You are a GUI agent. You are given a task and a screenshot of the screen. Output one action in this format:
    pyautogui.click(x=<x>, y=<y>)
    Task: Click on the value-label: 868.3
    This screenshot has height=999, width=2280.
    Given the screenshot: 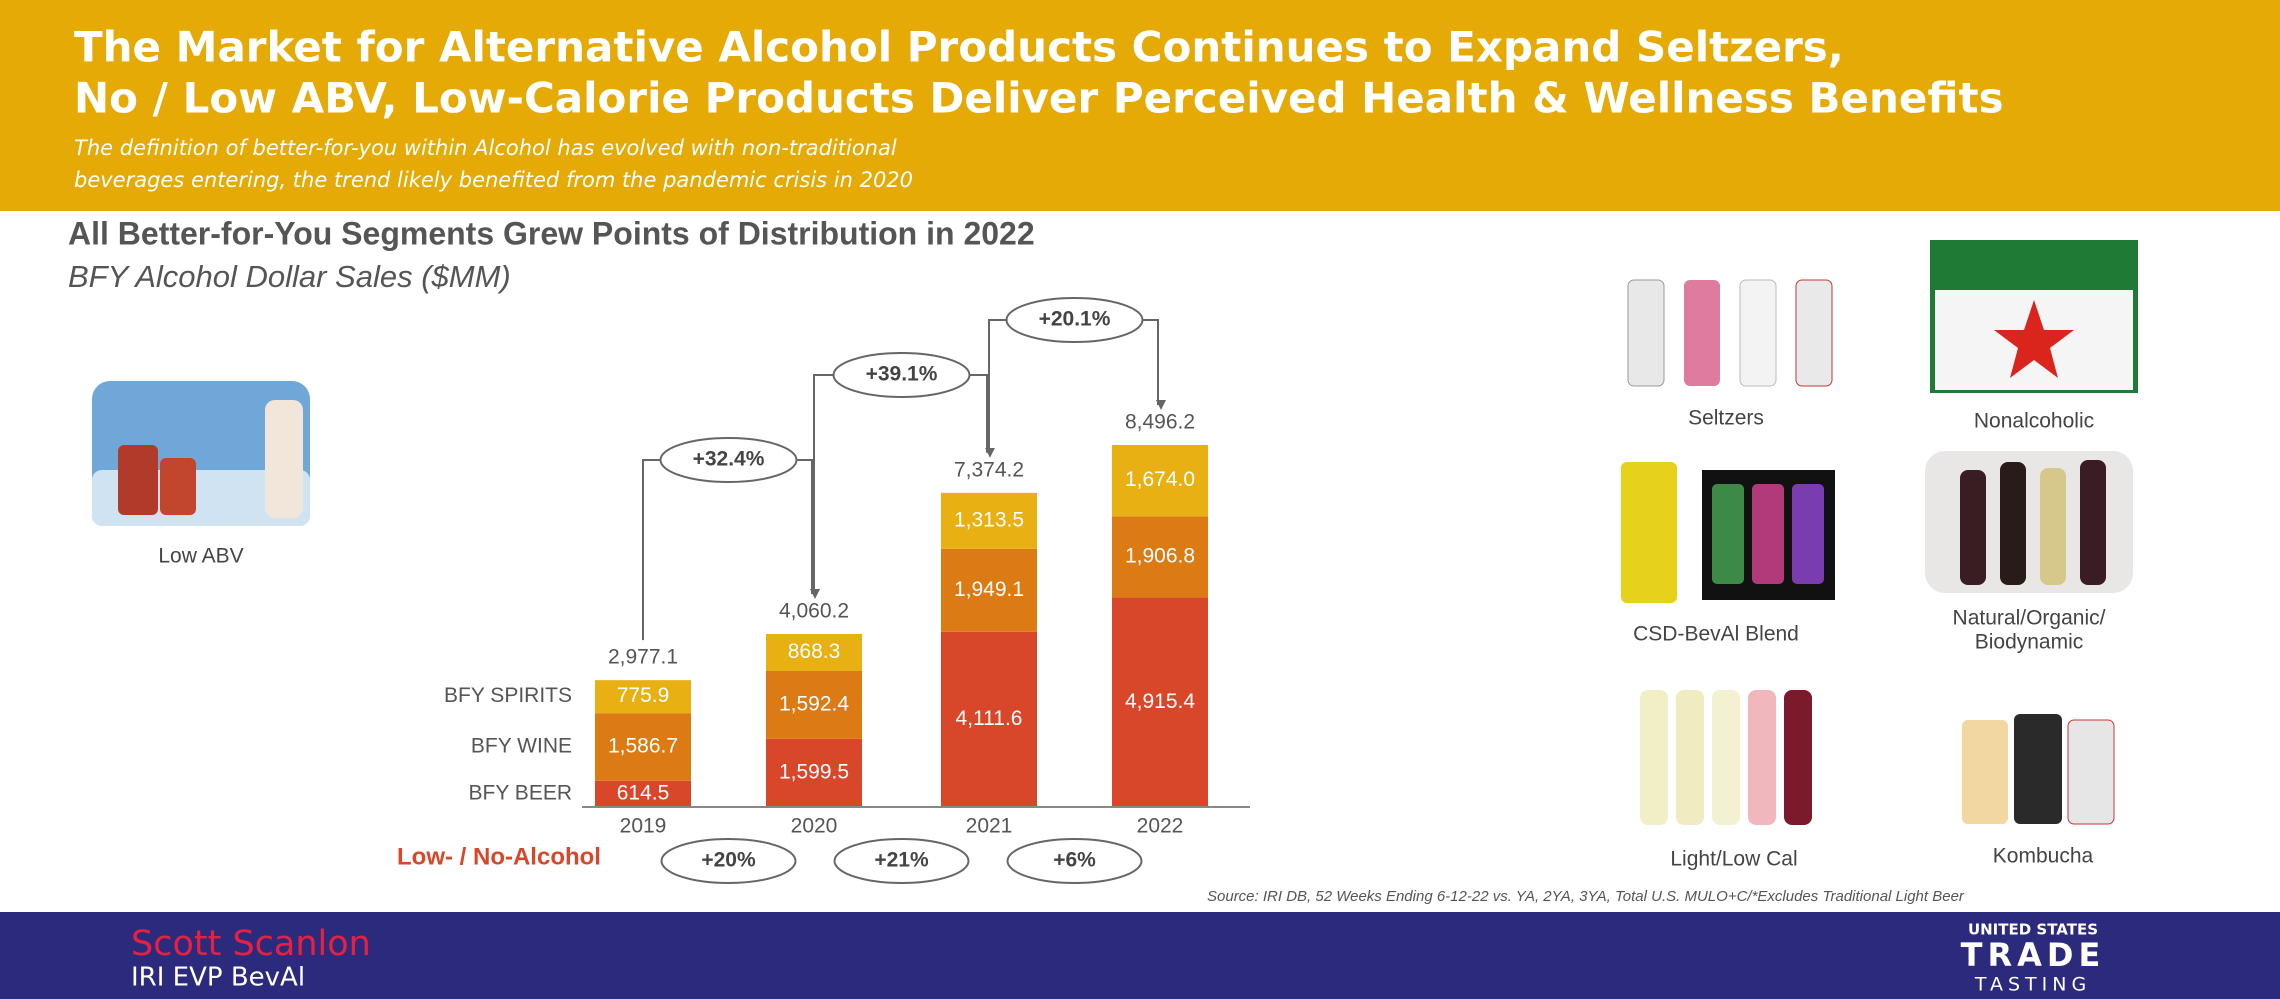 What is the action you would take?
    pyautogui.click(x=814, y=651)
    